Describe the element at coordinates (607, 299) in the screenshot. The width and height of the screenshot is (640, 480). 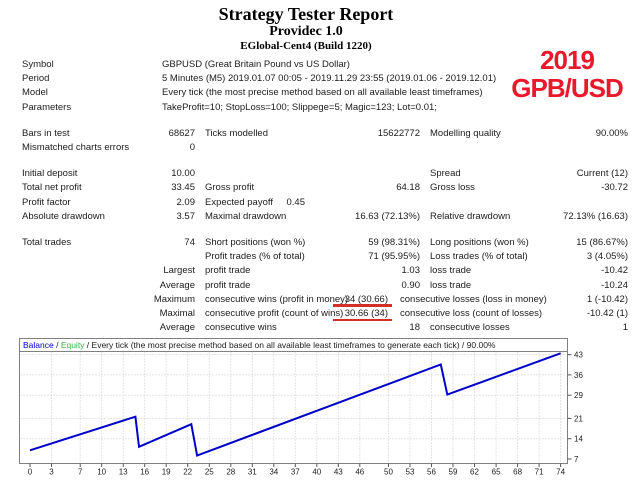
I see `report-cell: 1 (-10.42)` at that location.